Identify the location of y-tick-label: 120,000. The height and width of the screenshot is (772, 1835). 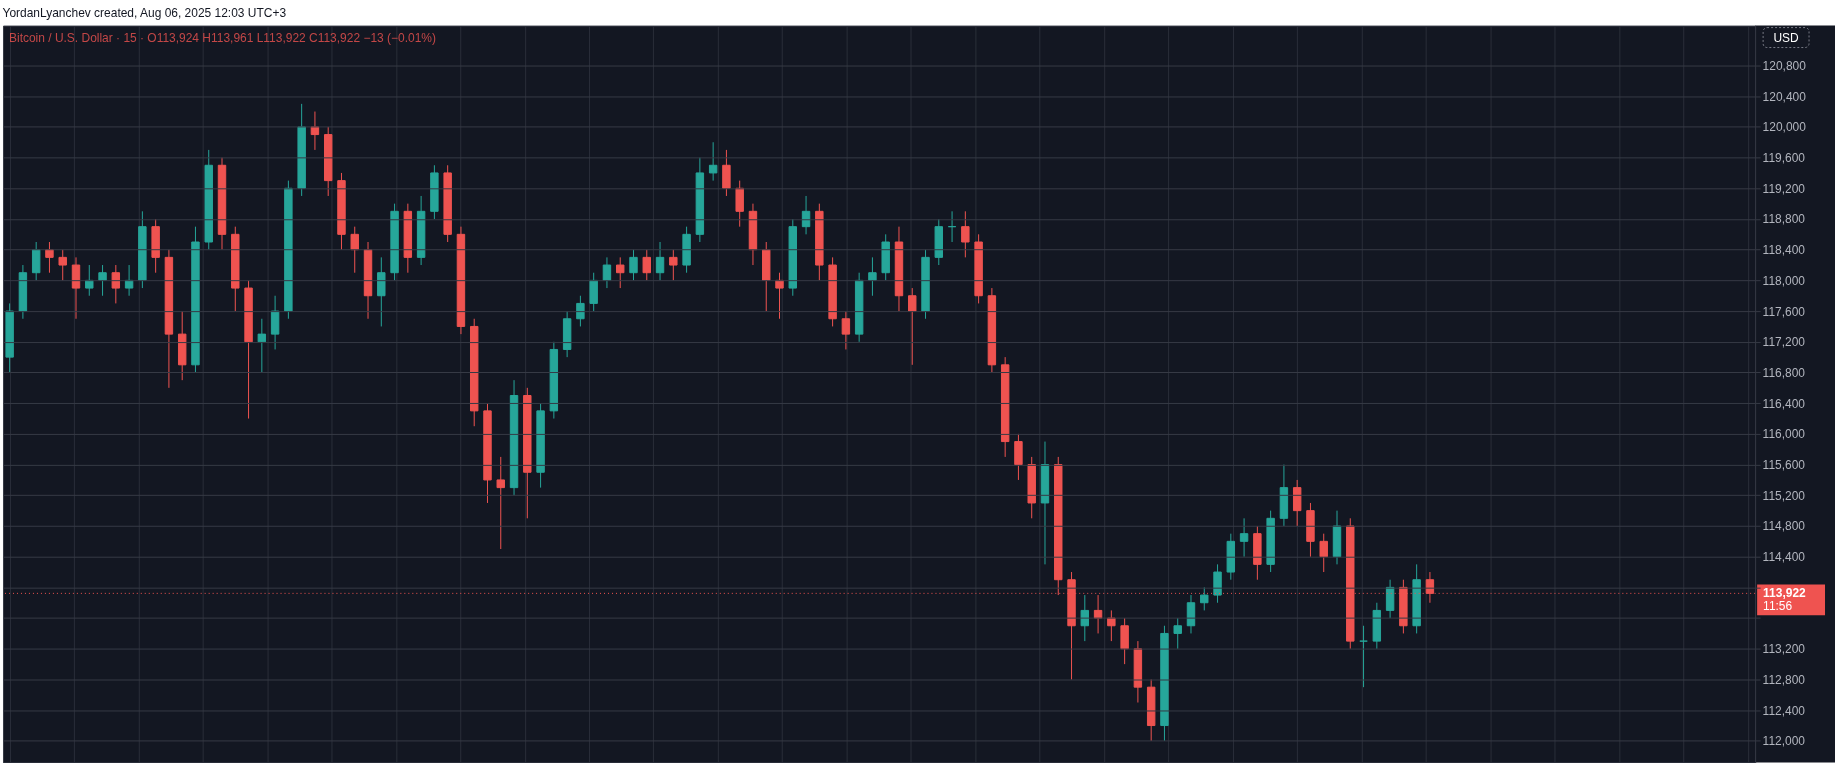
(1784, 127).